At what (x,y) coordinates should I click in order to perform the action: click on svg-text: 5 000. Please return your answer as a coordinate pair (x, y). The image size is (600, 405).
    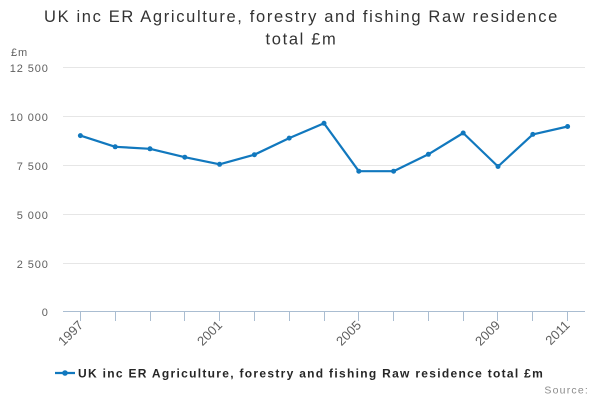
    Looking at the image, I should click on (33, 216).